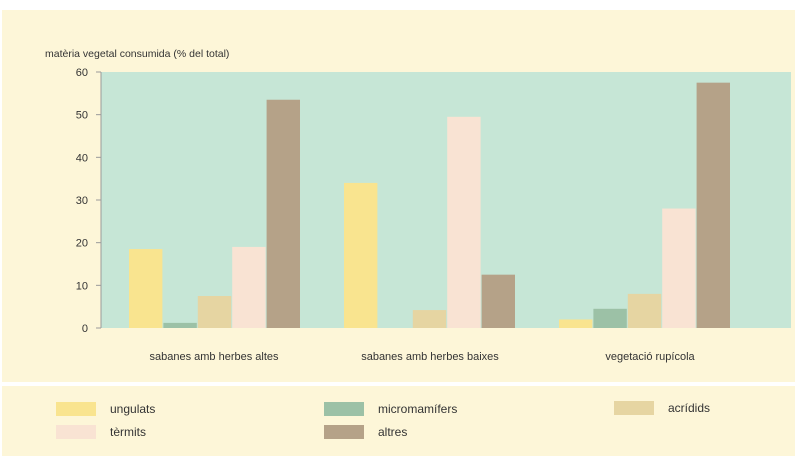 This screenshot has height=463, width=800. Describe the element at coordinates (128, 432) in the screenshot. I see `legend-label-termits: tèrmits` at that location.